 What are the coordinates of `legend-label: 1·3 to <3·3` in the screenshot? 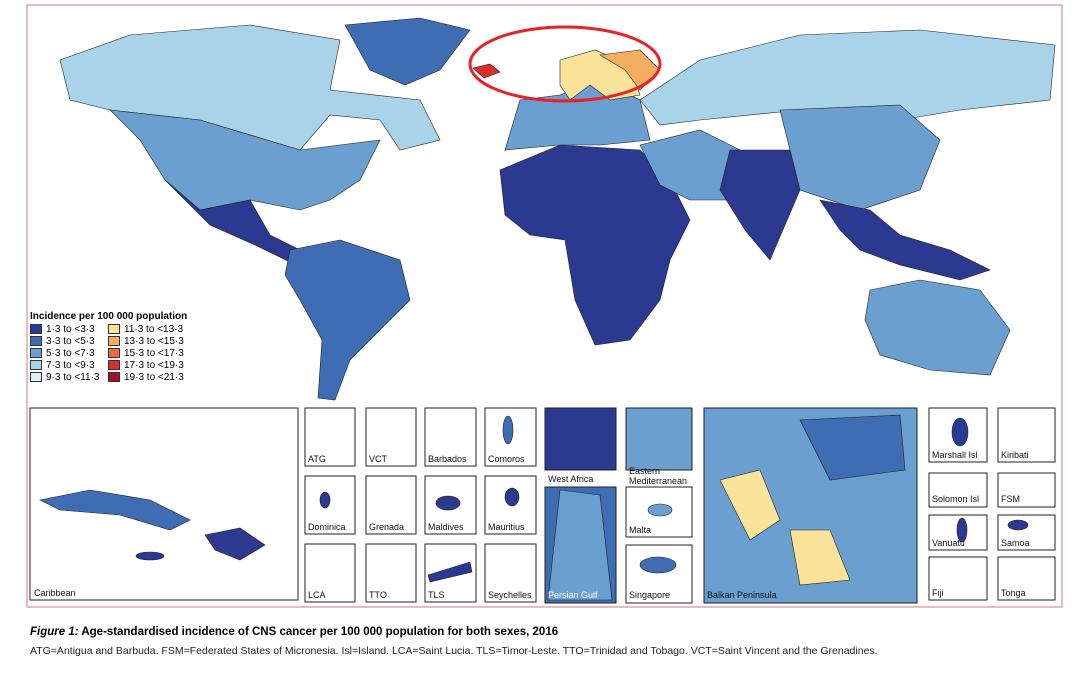 It's located at (70, 329).